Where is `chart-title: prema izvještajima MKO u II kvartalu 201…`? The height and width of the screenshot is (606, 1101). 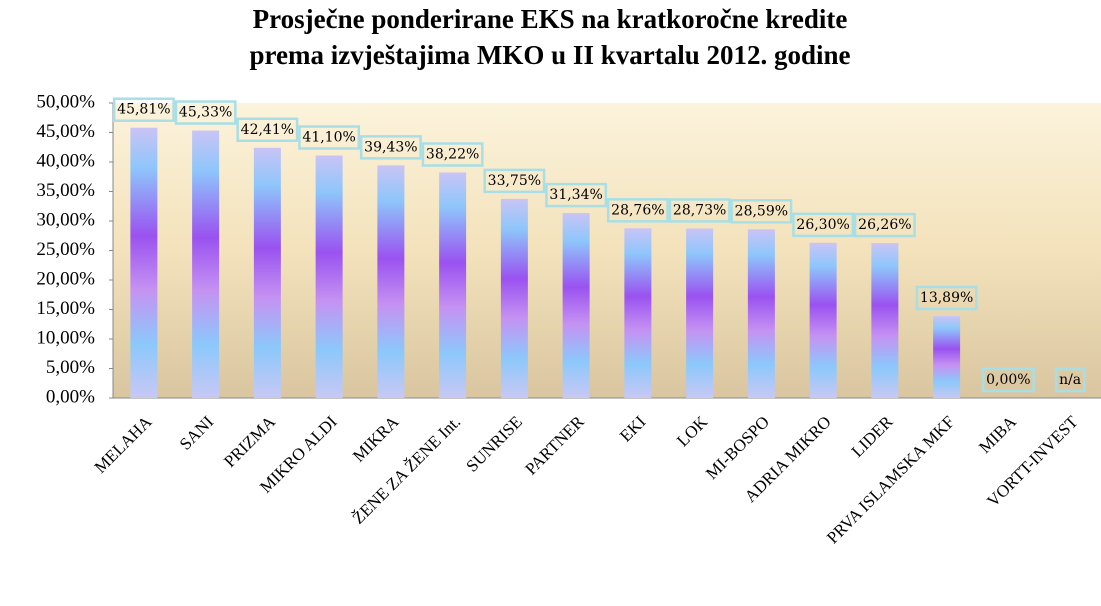
chart-title: prema izvještajima MKO u II kvartalu 201… is located at coordinates (550, 55).